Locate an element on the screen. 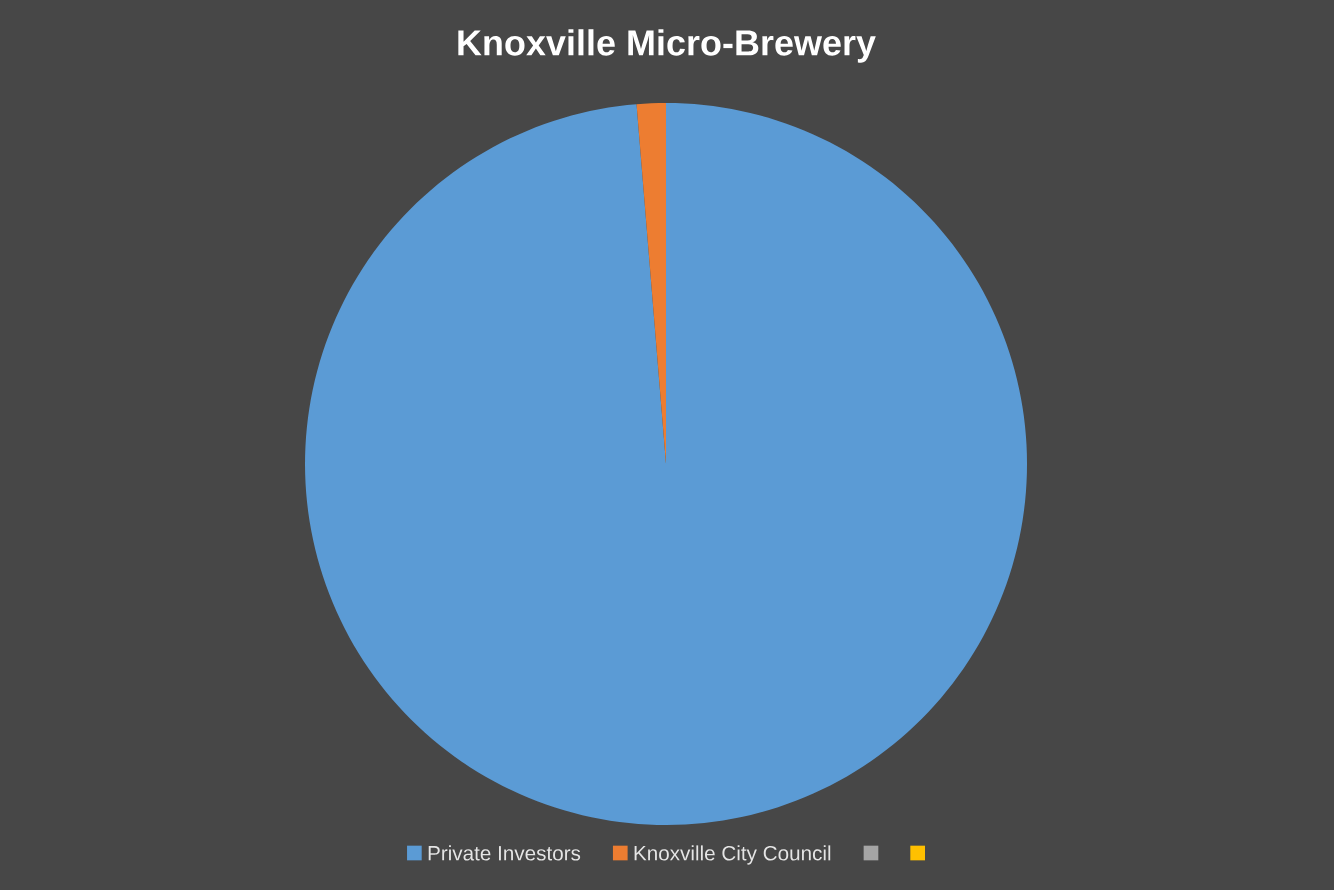 This screenshot has height=890, width=1334. legend-label: Private Investors is located at coordinates (504, 853).